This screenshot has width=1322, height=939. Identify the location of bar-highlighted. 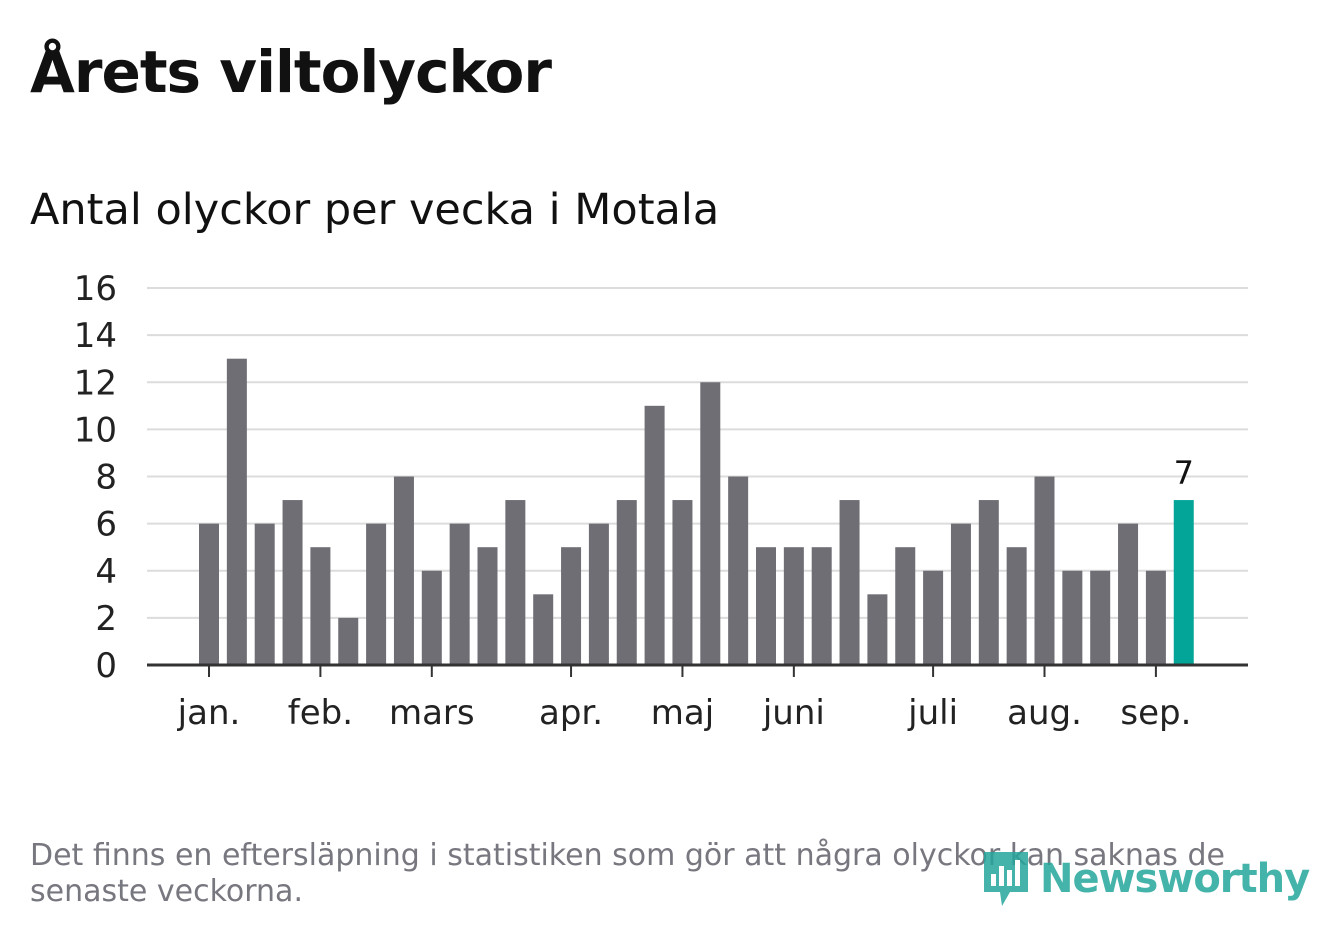
(1183, 582).